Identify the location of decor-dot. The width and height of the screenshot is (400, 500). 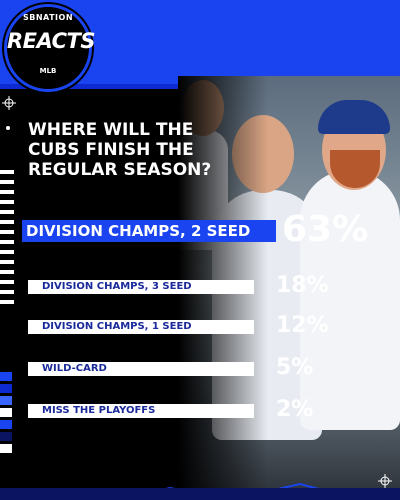
(8, 128).